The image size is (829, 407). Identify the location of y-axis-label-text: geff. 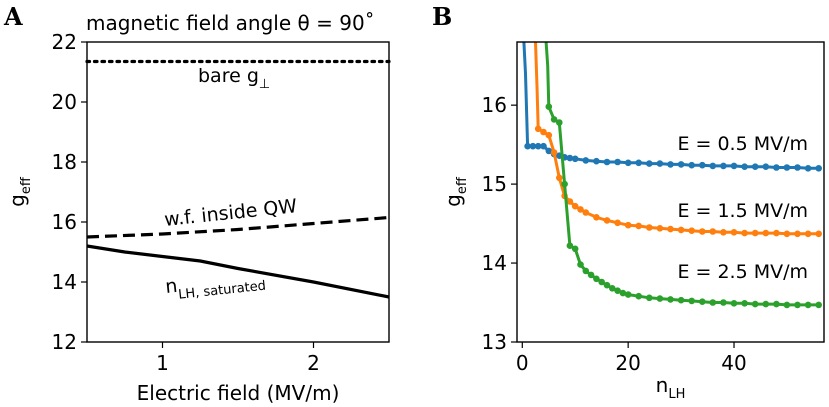
(19, 191).